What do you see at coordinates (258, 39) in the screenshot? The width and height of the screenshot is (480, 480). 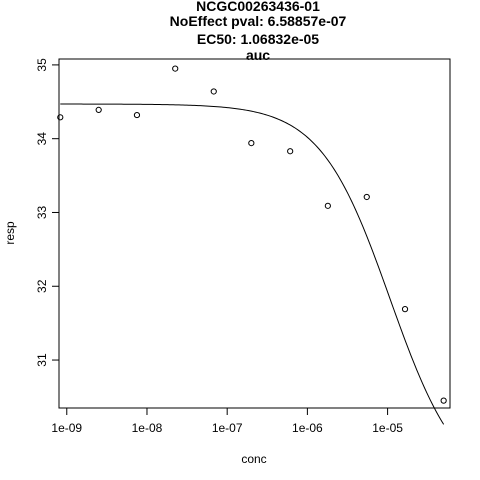 I see `title-line-ec50: EC50: 1.06832e-05` at bounding box center [258, 39].